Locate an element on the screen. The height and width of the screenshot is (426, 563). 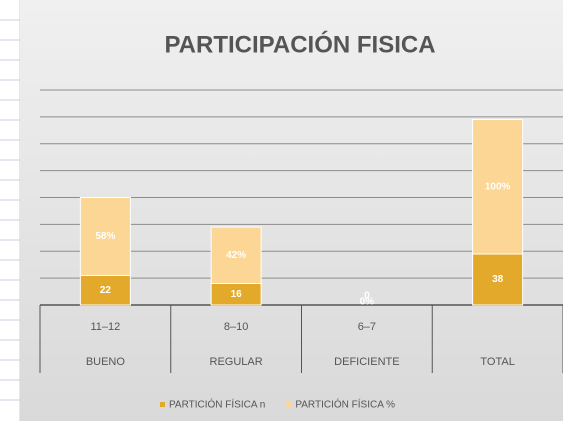
data-label: 42% is located at coordinates (236, 255).